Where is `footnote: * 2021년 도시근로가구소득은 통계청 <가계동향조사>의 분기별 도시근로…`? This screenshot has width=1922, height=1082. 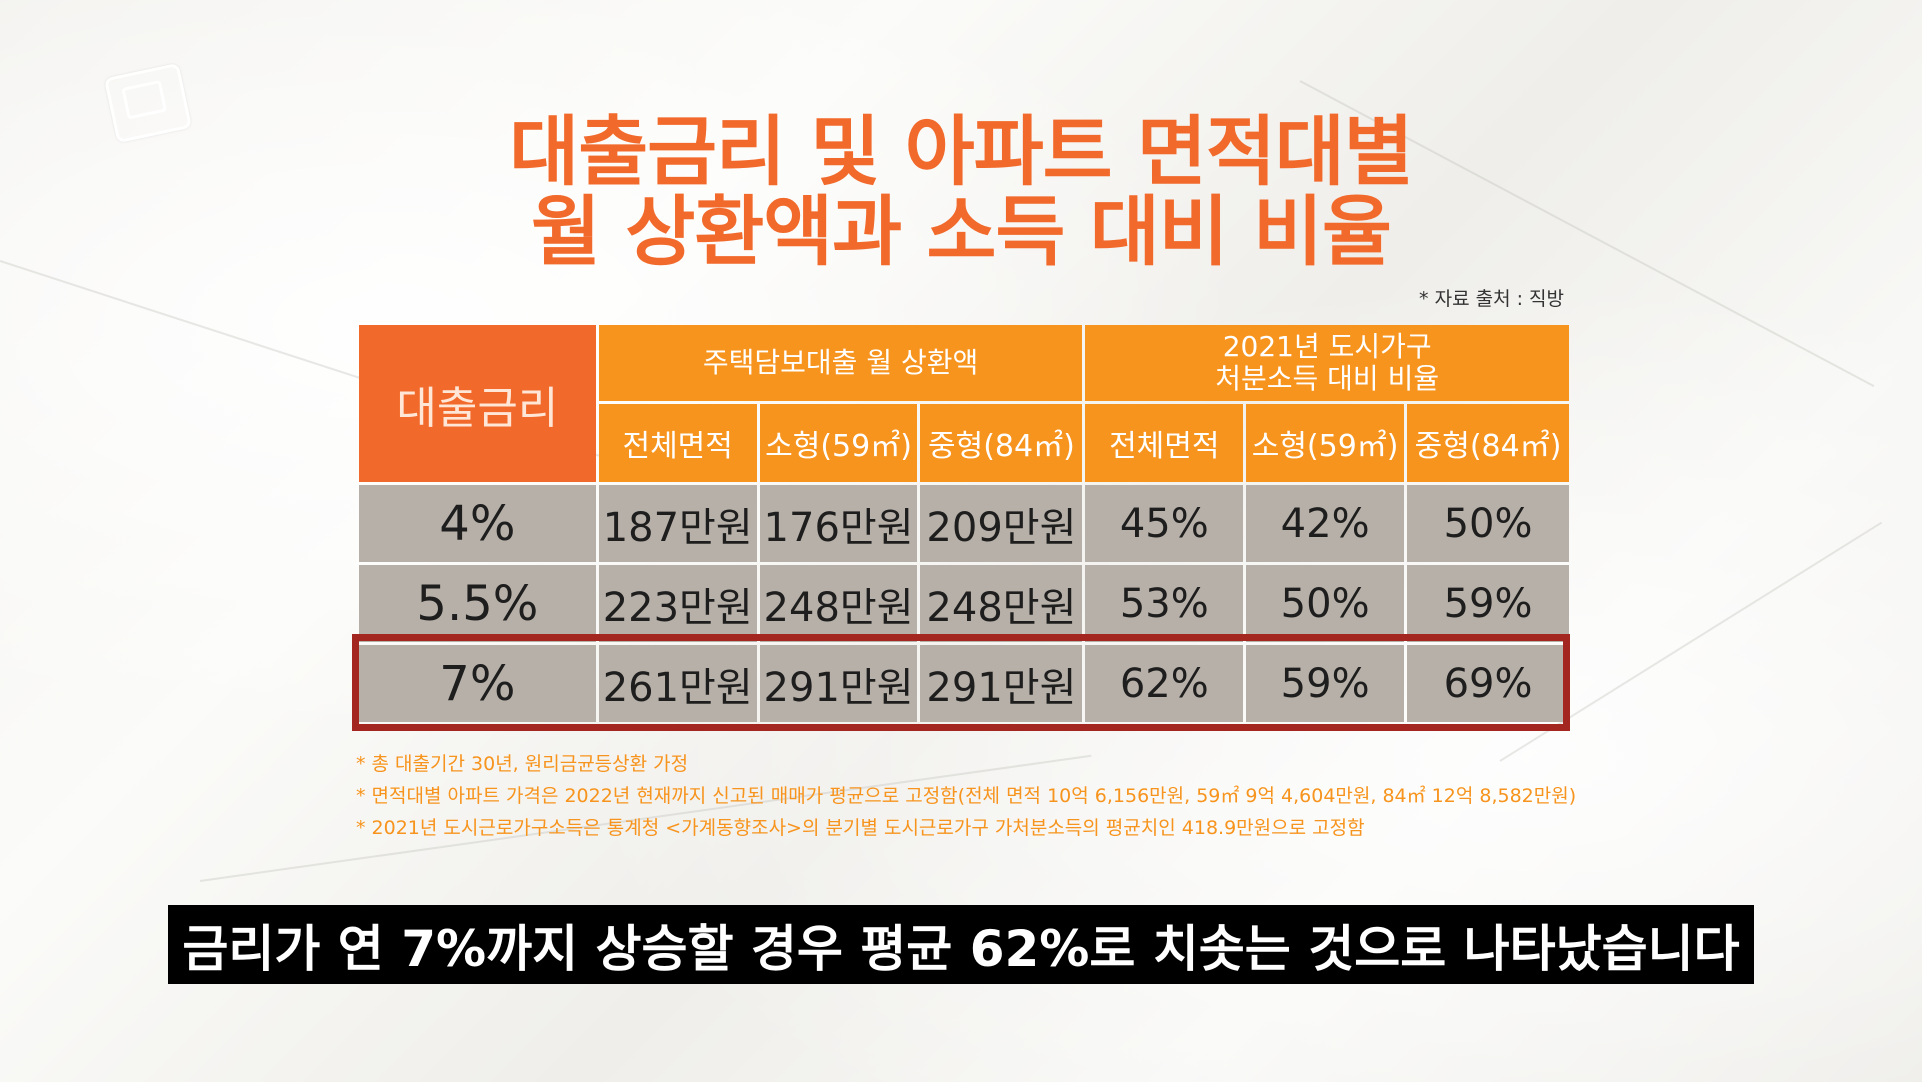 footnote: * 2021년 도시근로가구소득은 통계청 <가계동향조사>의 분기별 도시근로… is located at coordinates (860, 828).